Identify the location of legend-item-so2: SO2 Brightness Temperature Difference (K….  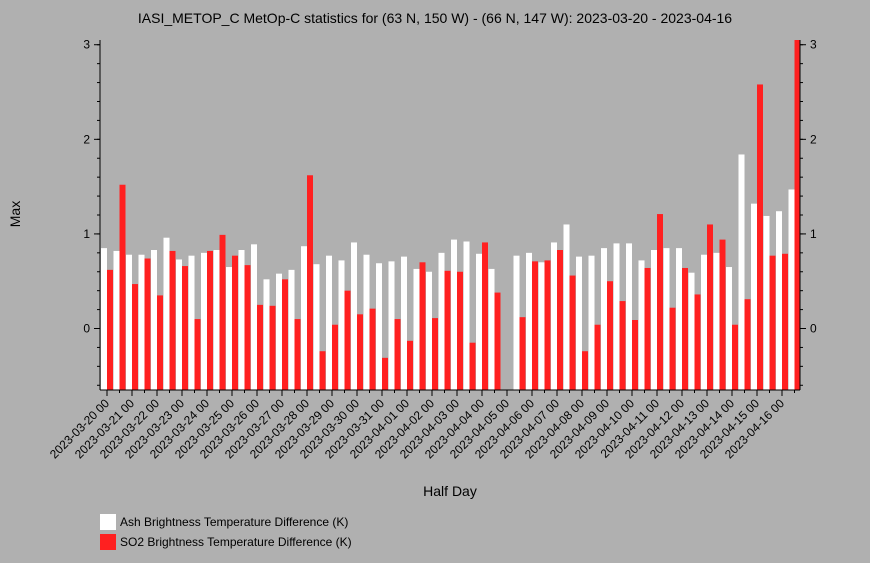
(226, 542).